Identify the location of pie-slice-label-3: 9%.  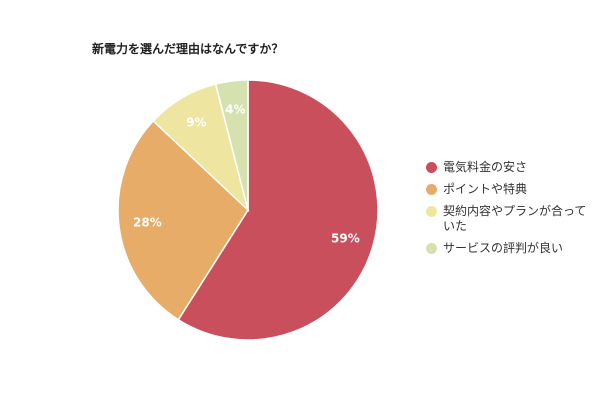
(196, 123).